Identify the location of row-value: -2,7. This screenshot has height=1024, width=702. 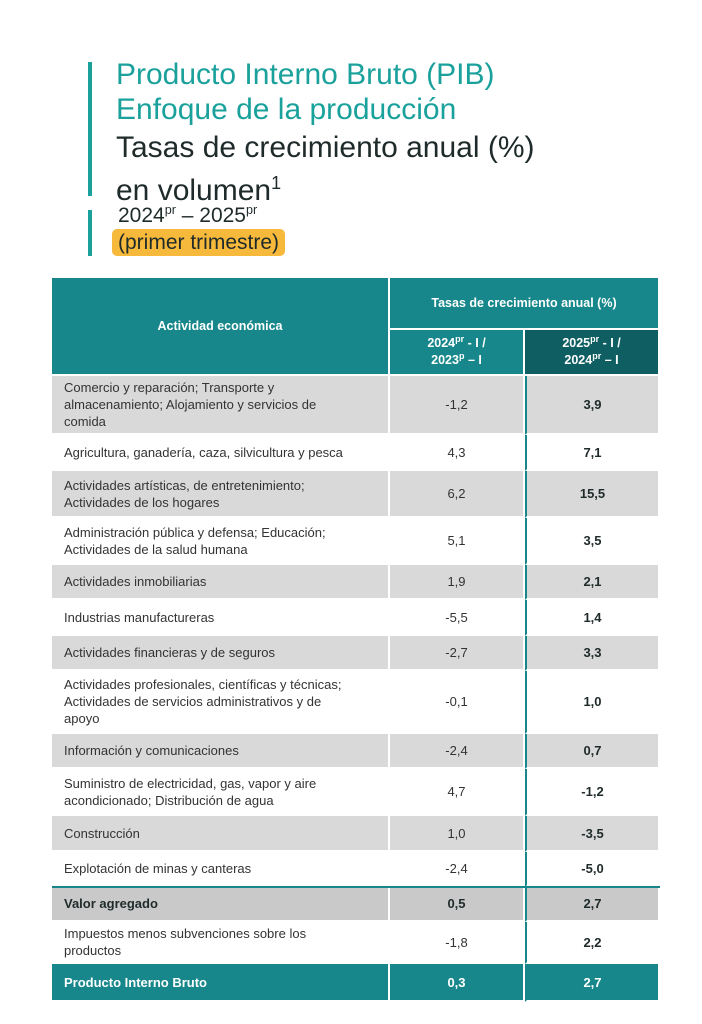
(457, 653).